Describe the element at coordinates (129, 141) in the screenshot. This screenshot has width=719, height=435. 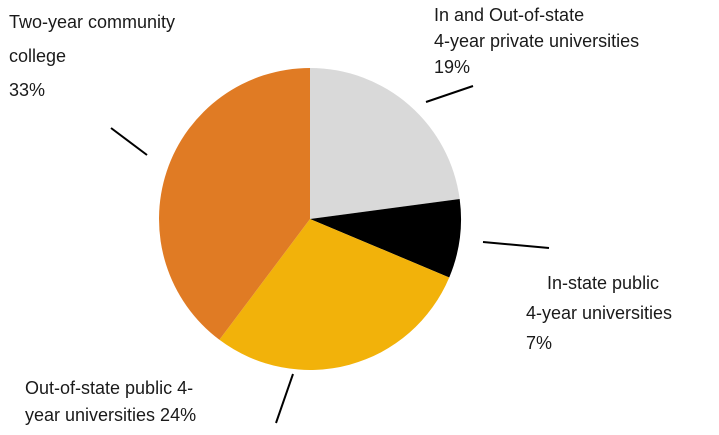
I see `leader-line-community` at that location.